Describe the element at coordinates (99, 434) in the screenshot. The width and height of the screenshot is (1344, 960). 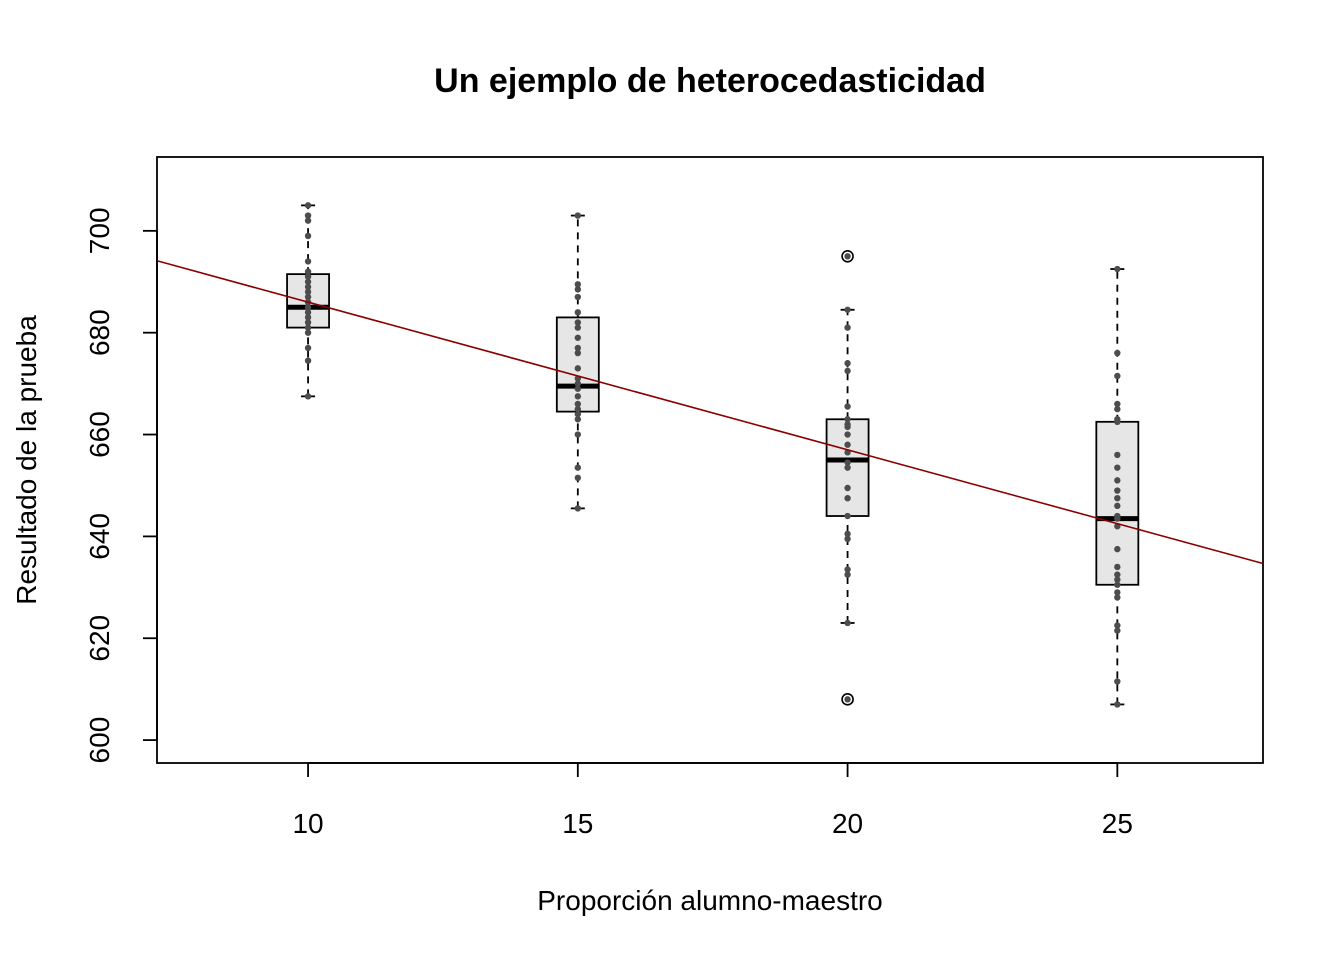
I see `y-tick-label-660: 660` at that location.